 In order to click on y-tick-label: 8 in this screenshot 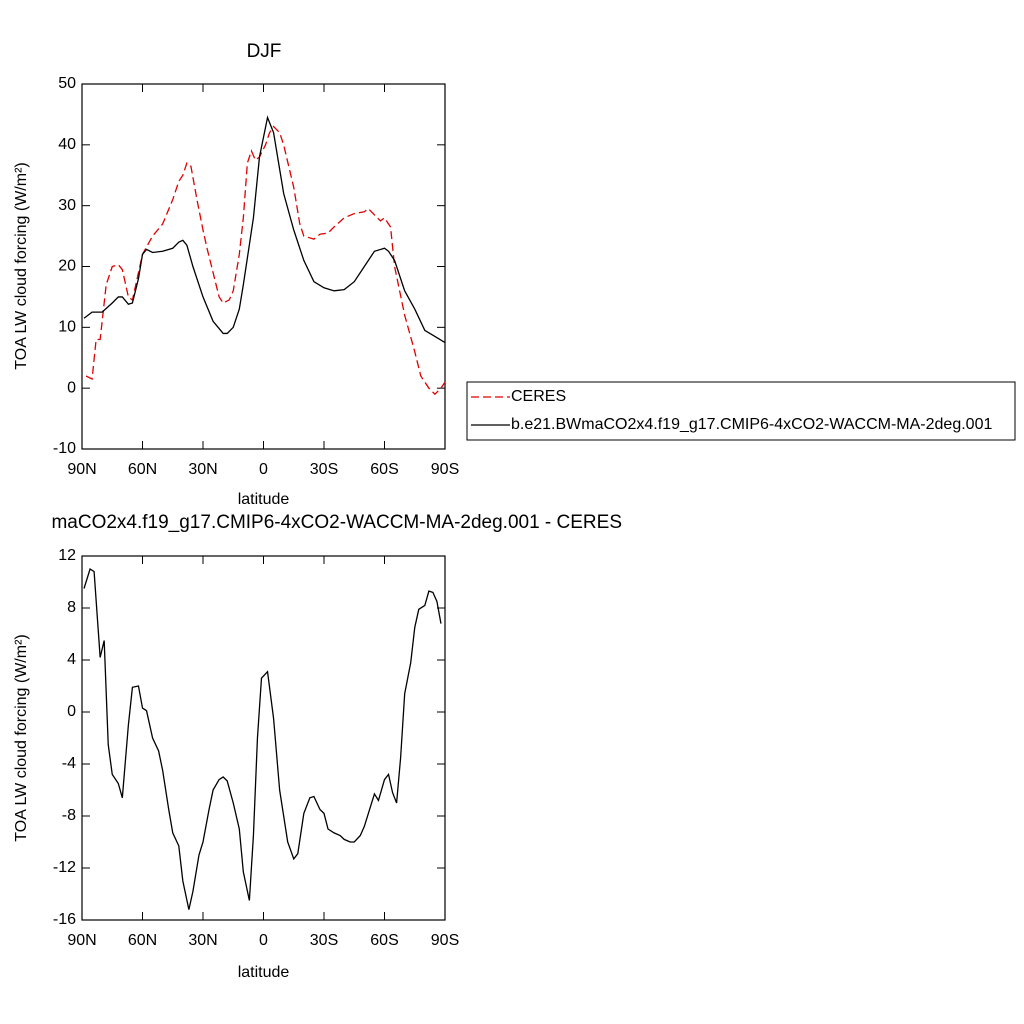, I will do `click(71, 607)`.